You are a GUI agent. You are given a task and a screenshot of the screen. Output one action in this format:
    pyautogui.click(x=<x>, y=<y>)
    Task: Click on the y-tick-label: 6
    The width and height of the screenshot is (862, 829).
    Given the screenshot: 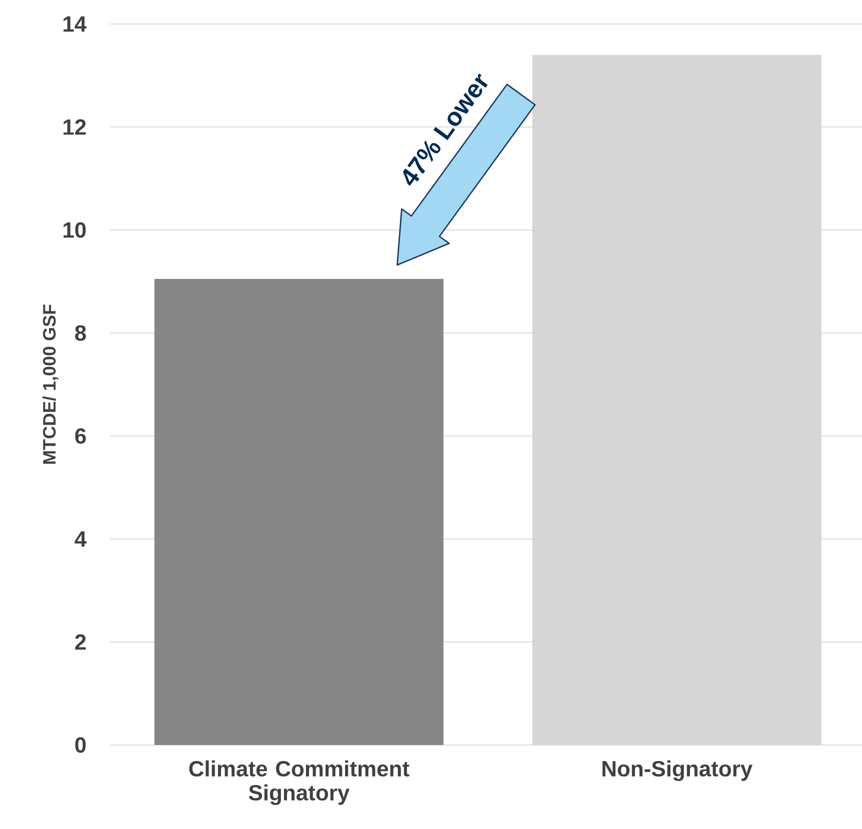 What is the action you would take?
    pyautogui.click(x=80, y=436)
    